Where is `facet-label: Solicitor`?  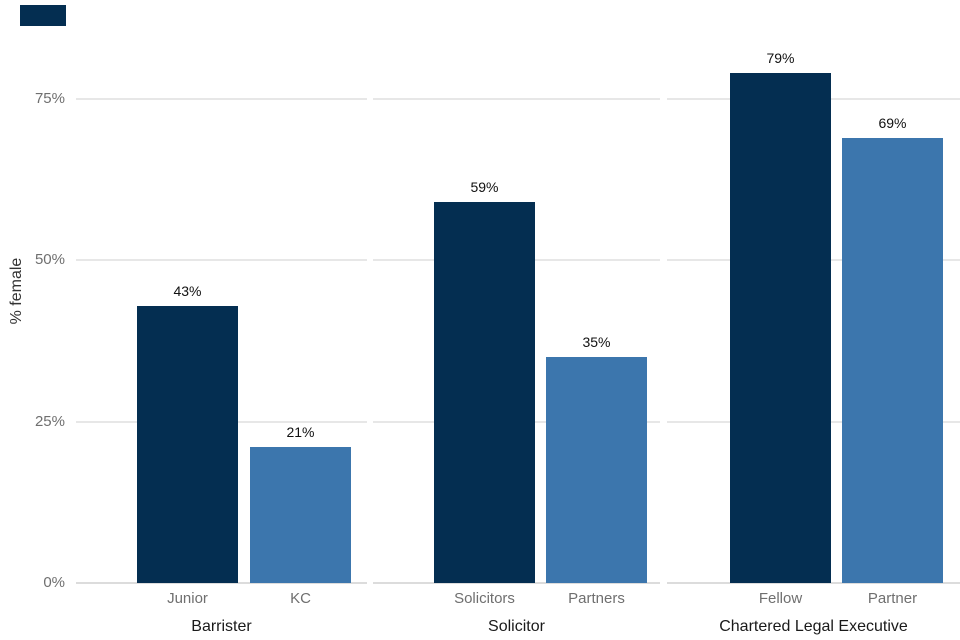 facet-label: Solicitor is located at coordinates (516, 626).